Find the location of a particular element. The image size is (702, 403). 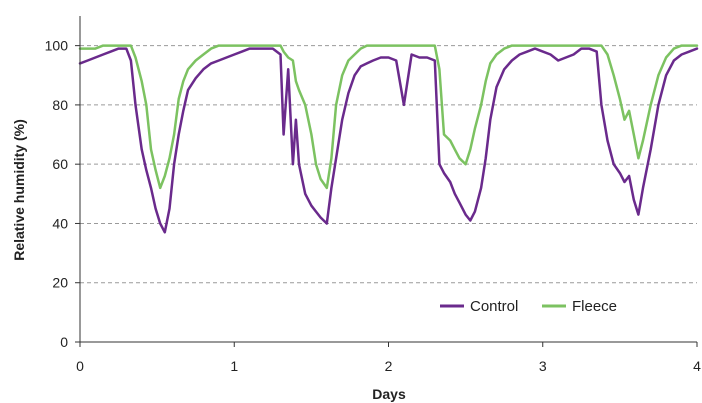

y-tick-label-100: 100 is located at coordinates (57, 46).